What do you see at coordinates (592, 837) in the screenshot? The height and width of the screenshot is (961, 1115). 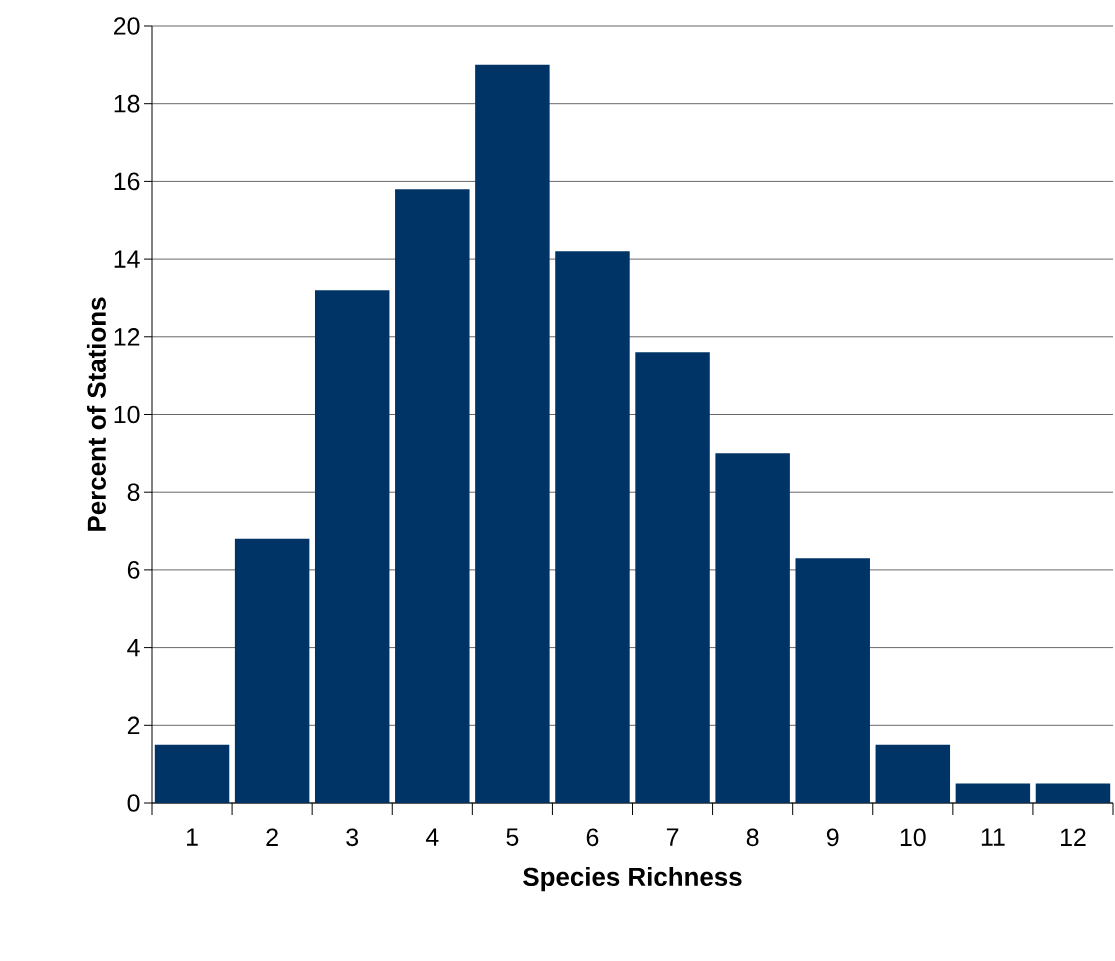 I see `x-tick-label: 6` at bounding box center [592, 837].